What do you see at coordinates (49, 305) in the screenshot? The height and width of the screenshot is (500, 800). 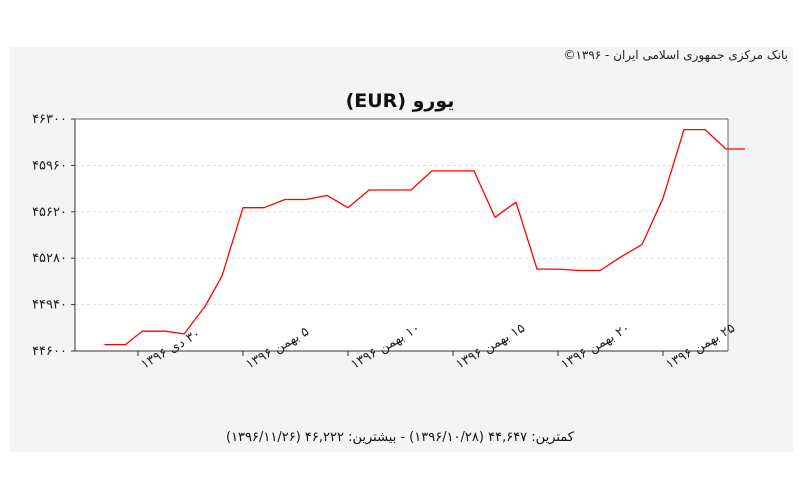 I see `y-tick-label: ۴۴۹۴۰` at bounding box center [49, 305].